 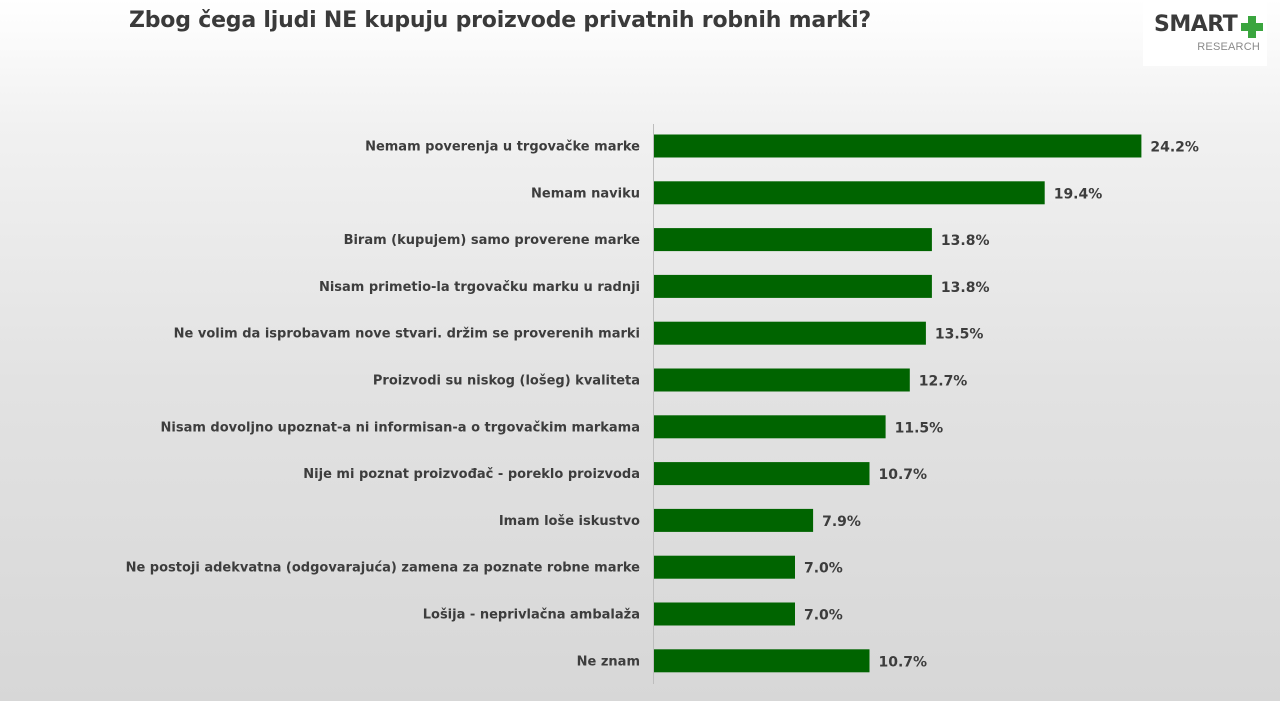 I want to click on category-label: Nemam poverenja u trgovačke marke, so click(x=502, y=147).